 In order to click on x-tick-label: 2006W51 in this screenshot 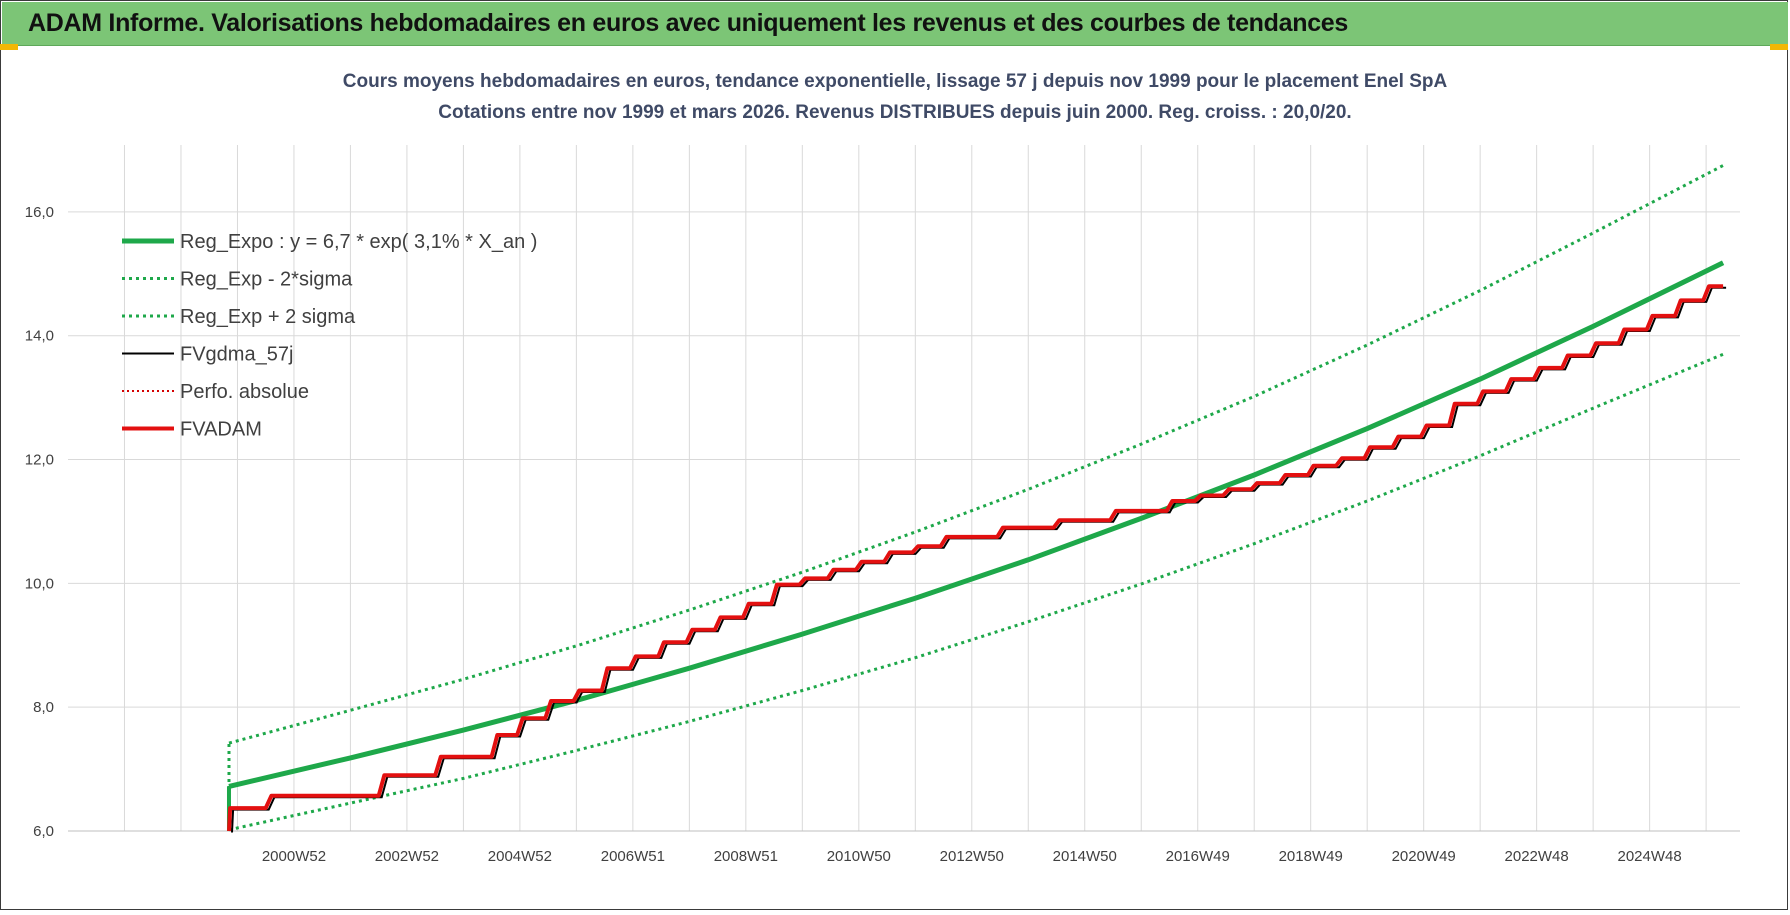, I will do `click(633, 856)`.